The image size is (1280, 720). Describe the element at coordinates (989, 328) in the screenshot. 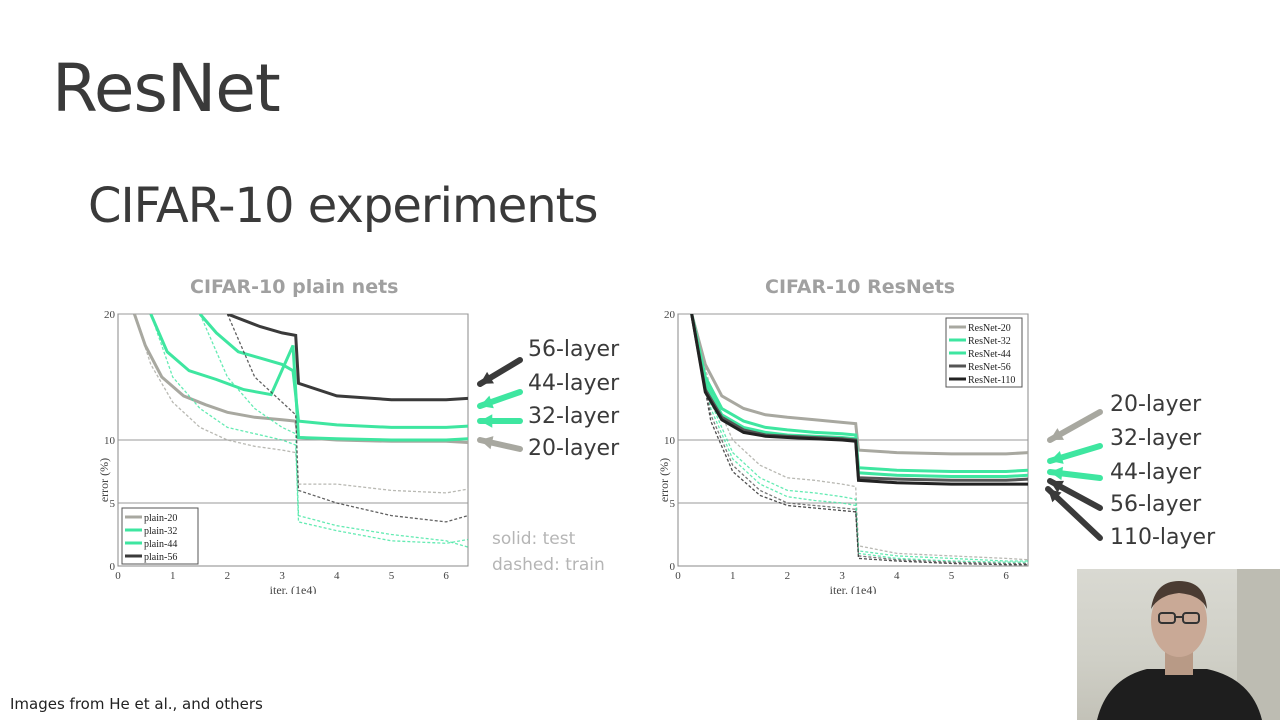

I see `legend-label: ResNet-20` at that location.